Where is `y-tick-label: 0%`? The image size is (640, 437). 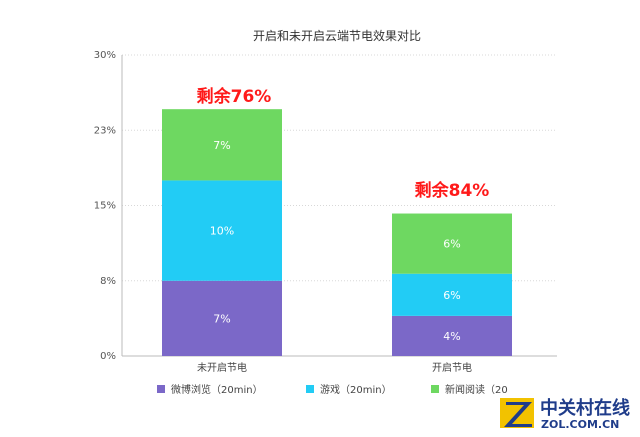 y-tick-label: 0% is located at coordinates (108, 356).